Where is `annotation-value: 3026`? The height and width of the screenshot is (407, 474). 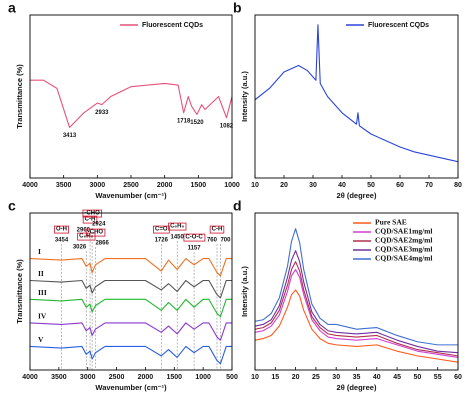 annotation-value: 3026 is located at coordinates (80, 248).